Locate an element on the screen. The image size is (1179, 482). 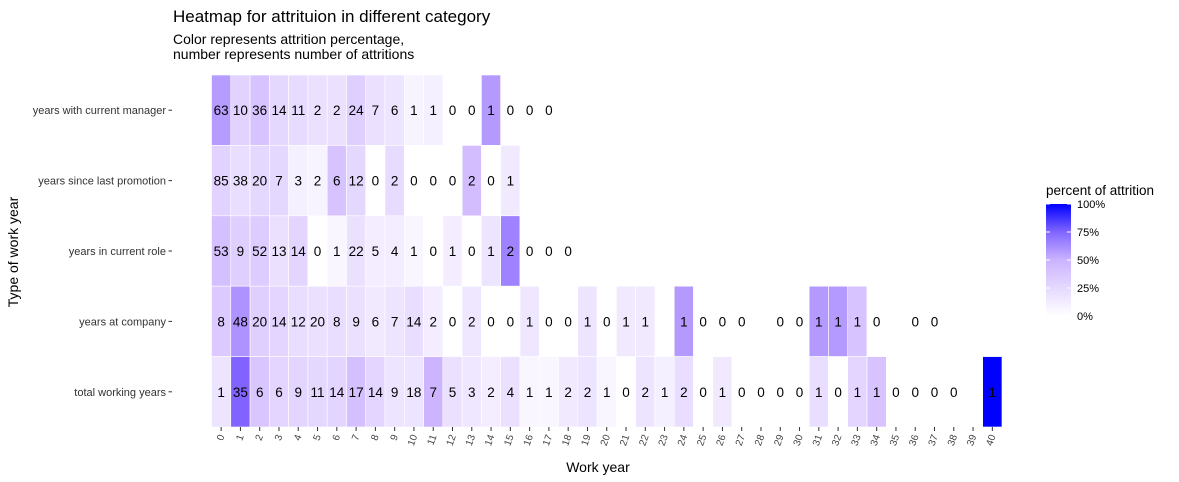
x-tick-label: 18 is located at coordinates (567, 440).